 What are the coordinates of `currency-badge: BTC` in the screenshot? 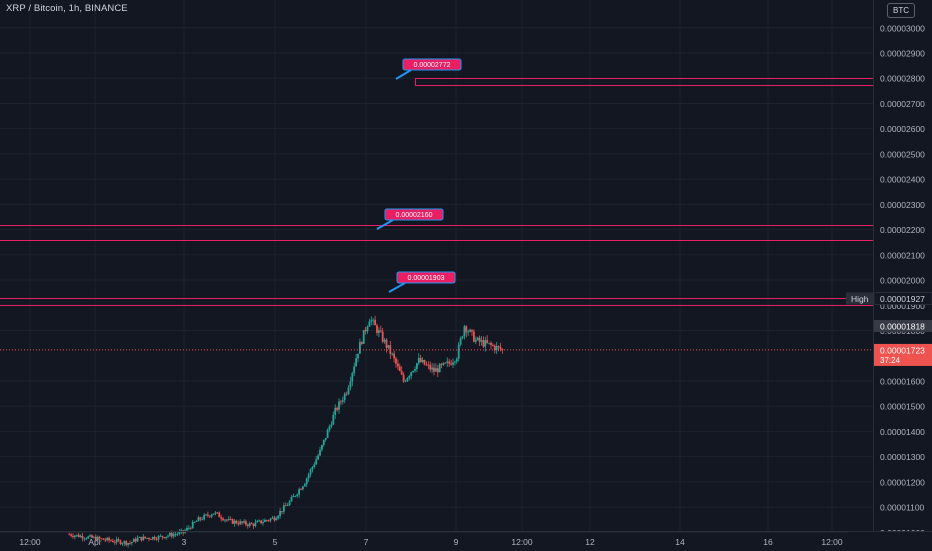 It's located at (901, 10).